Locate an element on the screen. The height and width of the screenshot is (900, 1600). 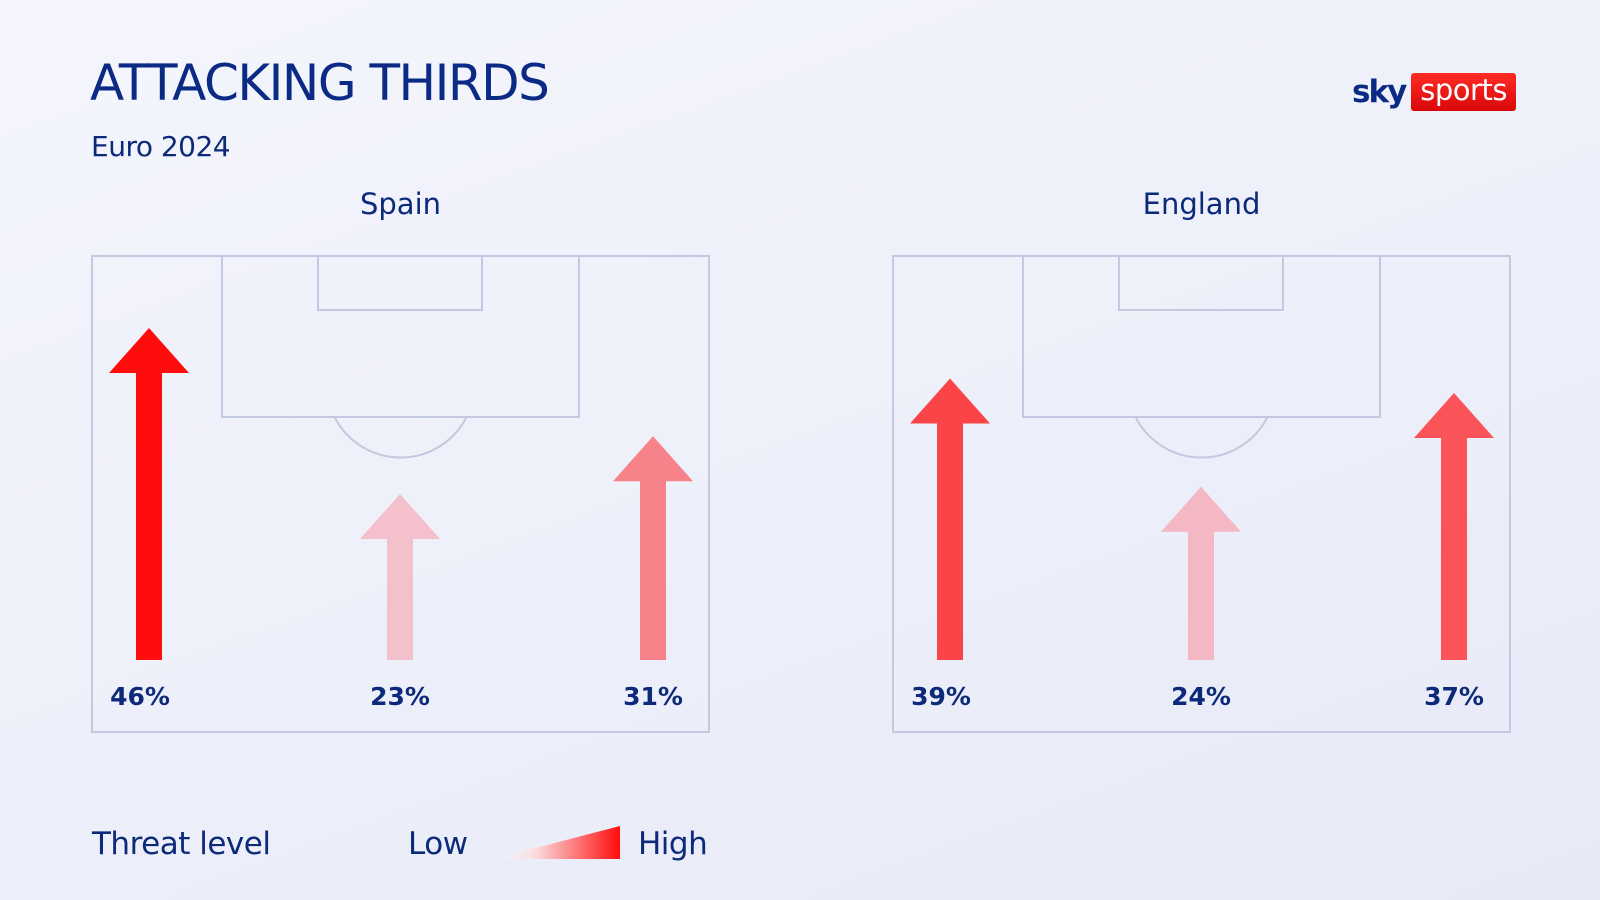
page-subtitle: Euro 2024 is located at coordinates (161, 146).